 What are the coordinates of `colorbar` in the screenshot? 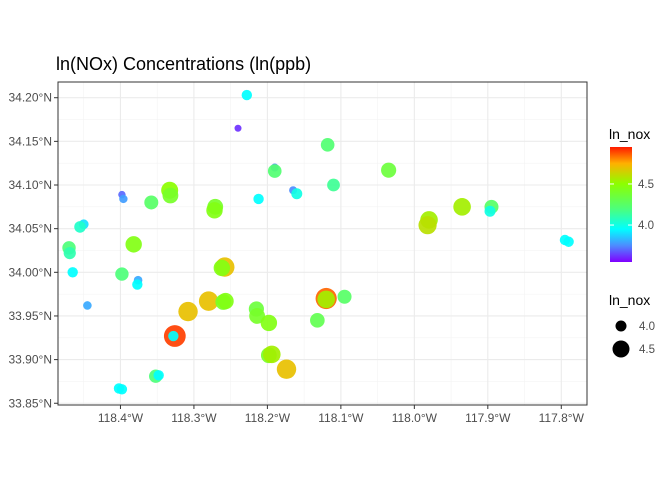 It's located at (621, 204).